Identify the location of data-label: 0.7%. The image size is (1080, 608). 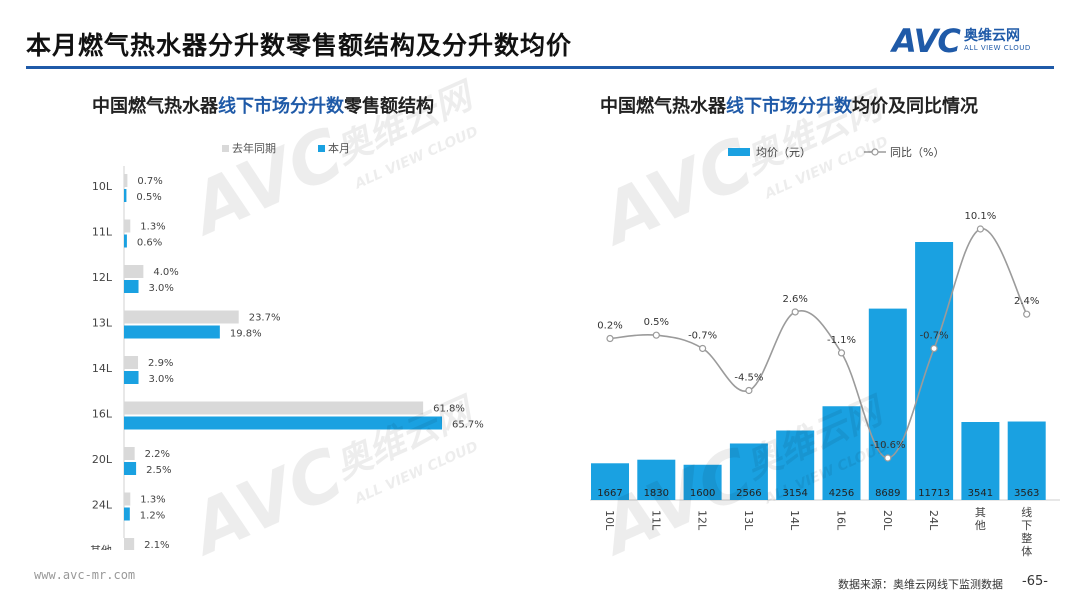
(149, 181).